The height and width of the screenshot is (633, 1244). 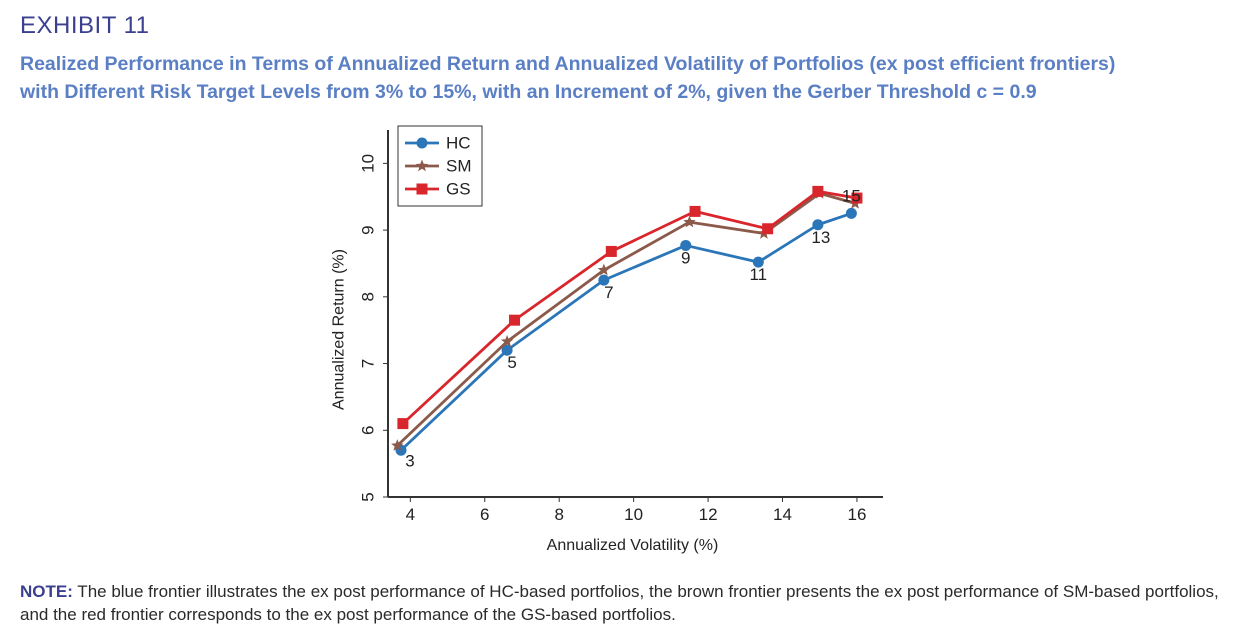 What do you see at coordinates (484, 514) in the screenshot?
I see `x-tick-label: 6` at bounding box center [484, 514].